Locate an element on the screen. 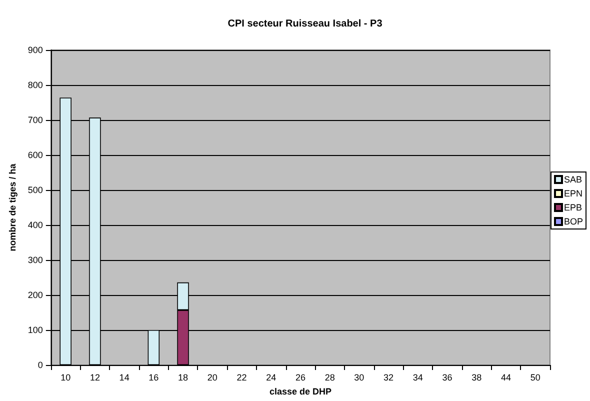  legend-label: EPN is located at coordinates (573, 193).